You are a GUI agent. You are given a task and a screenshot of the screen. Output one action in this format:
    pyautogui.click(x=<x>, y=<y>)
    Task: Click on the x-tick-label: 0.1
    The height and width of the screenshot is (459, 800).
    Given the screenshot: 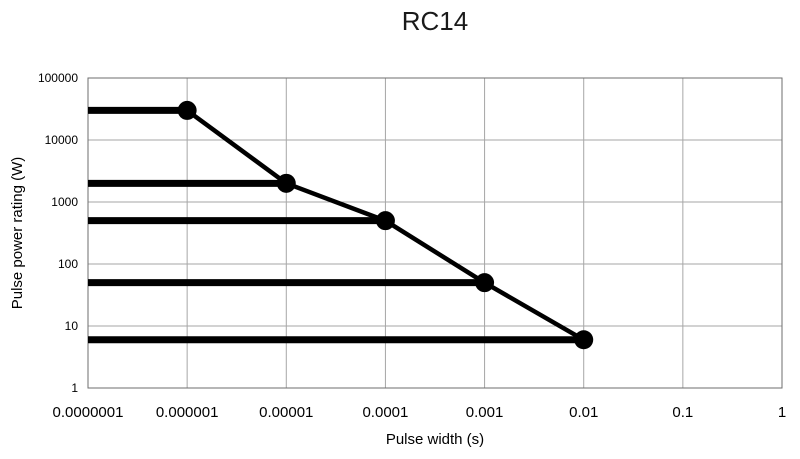 What is the action you would take?
    pyautogui.click(x=682, y=412)
    